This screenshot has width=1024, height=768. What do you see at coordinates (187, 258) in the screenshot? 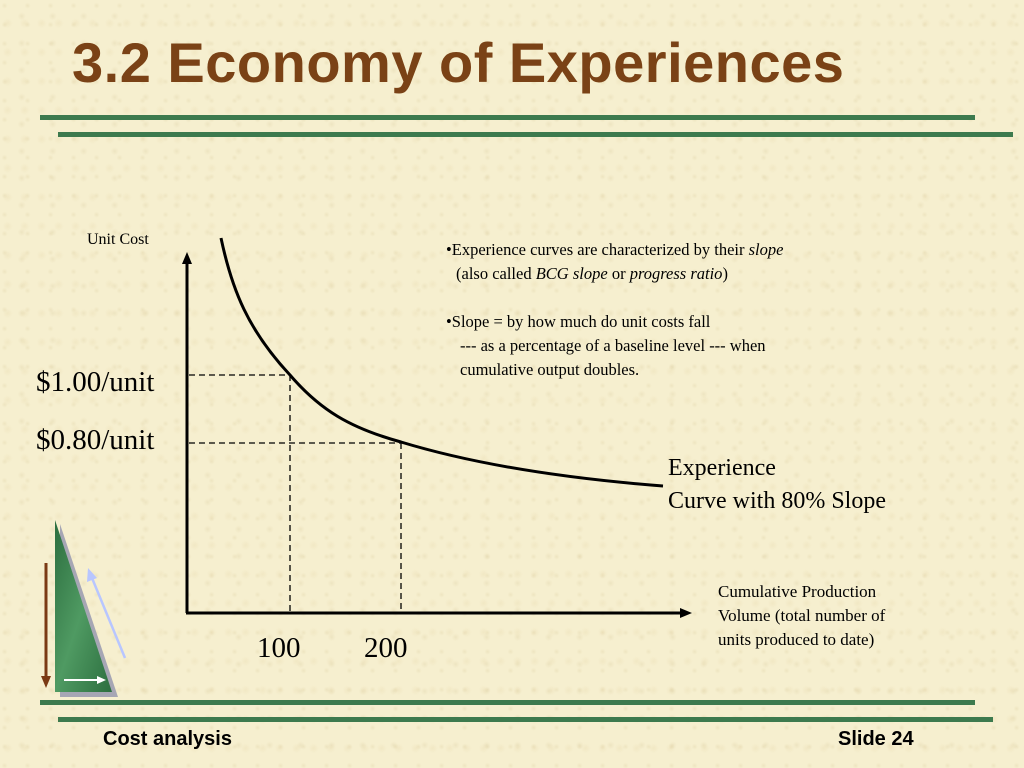
I see `y-axis-arrowhead` at bounding box center [187, 258].